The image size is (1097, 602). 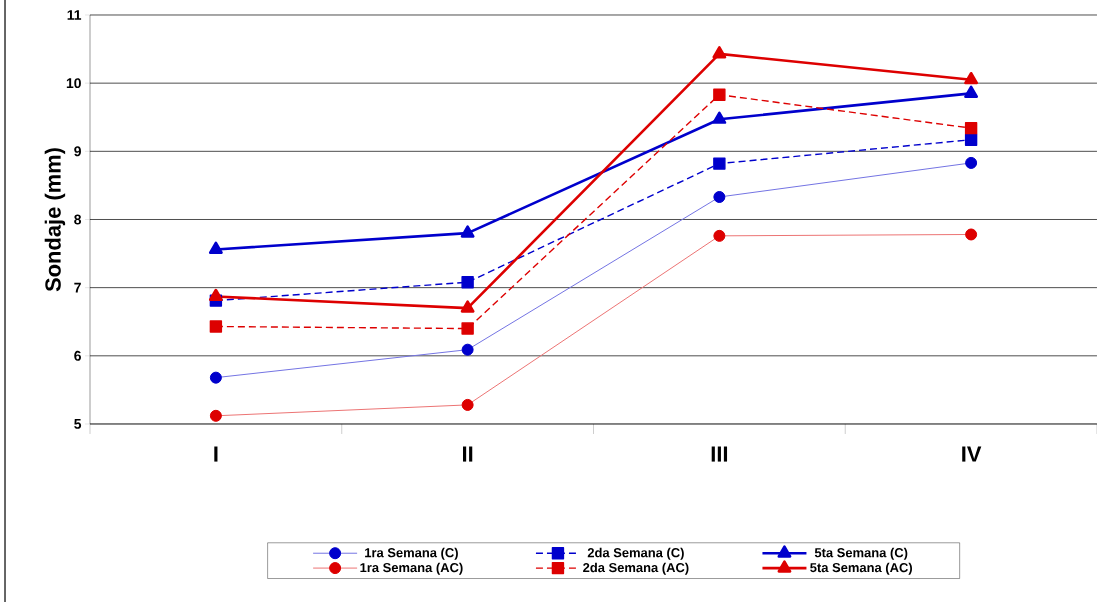 What do you see at coordinates (468, 454) in the screenshot?
I see `x-tick-label: II` at bounding box center [468, 454].